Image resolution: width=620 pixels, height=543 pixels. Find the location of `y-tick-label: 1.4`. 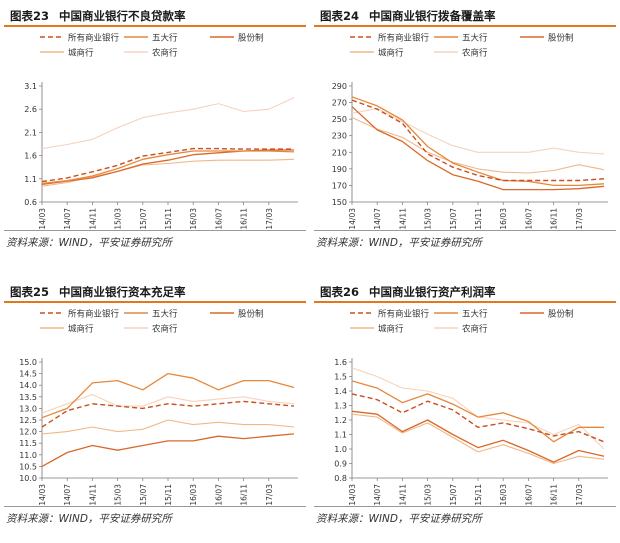

y-tick-label: 1.4 is located at coordinates (340, 391).